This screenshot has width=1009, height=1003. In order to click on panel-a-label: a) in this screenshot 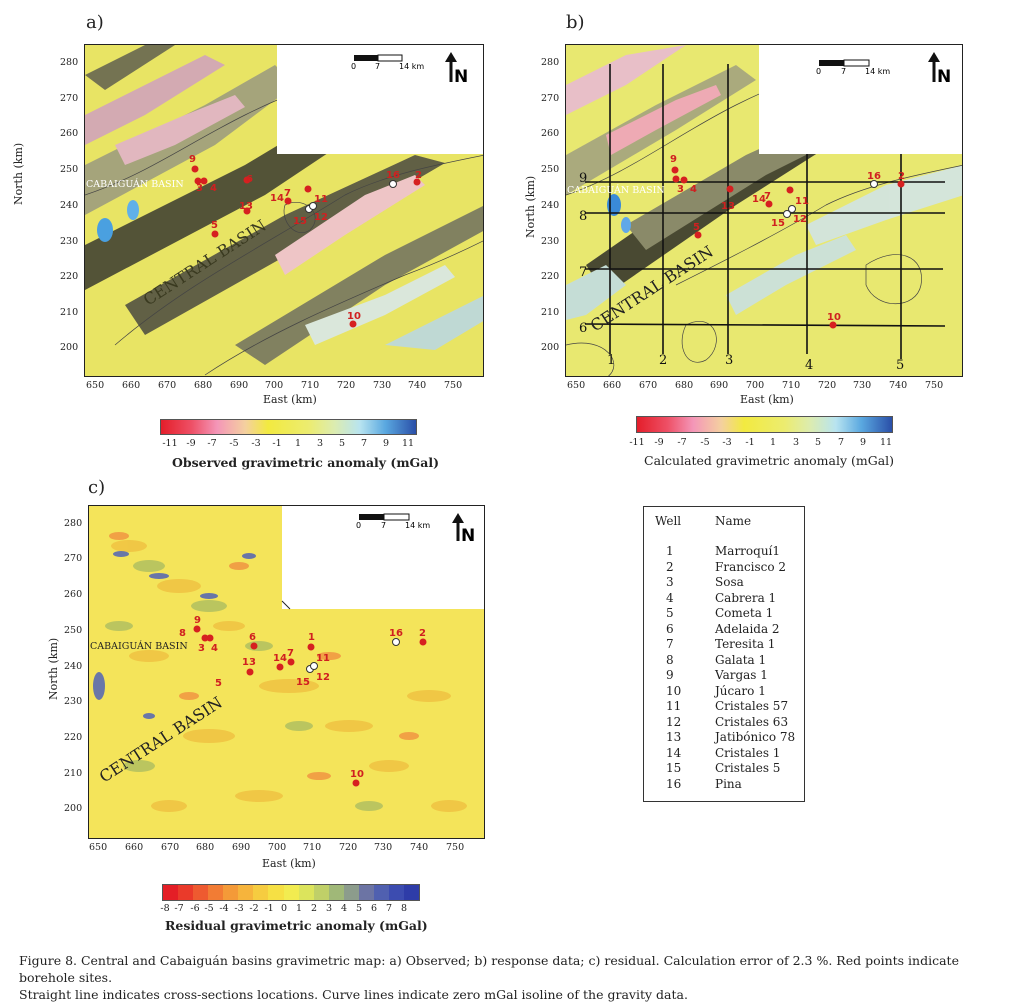, I will do `click(95, 22)`.